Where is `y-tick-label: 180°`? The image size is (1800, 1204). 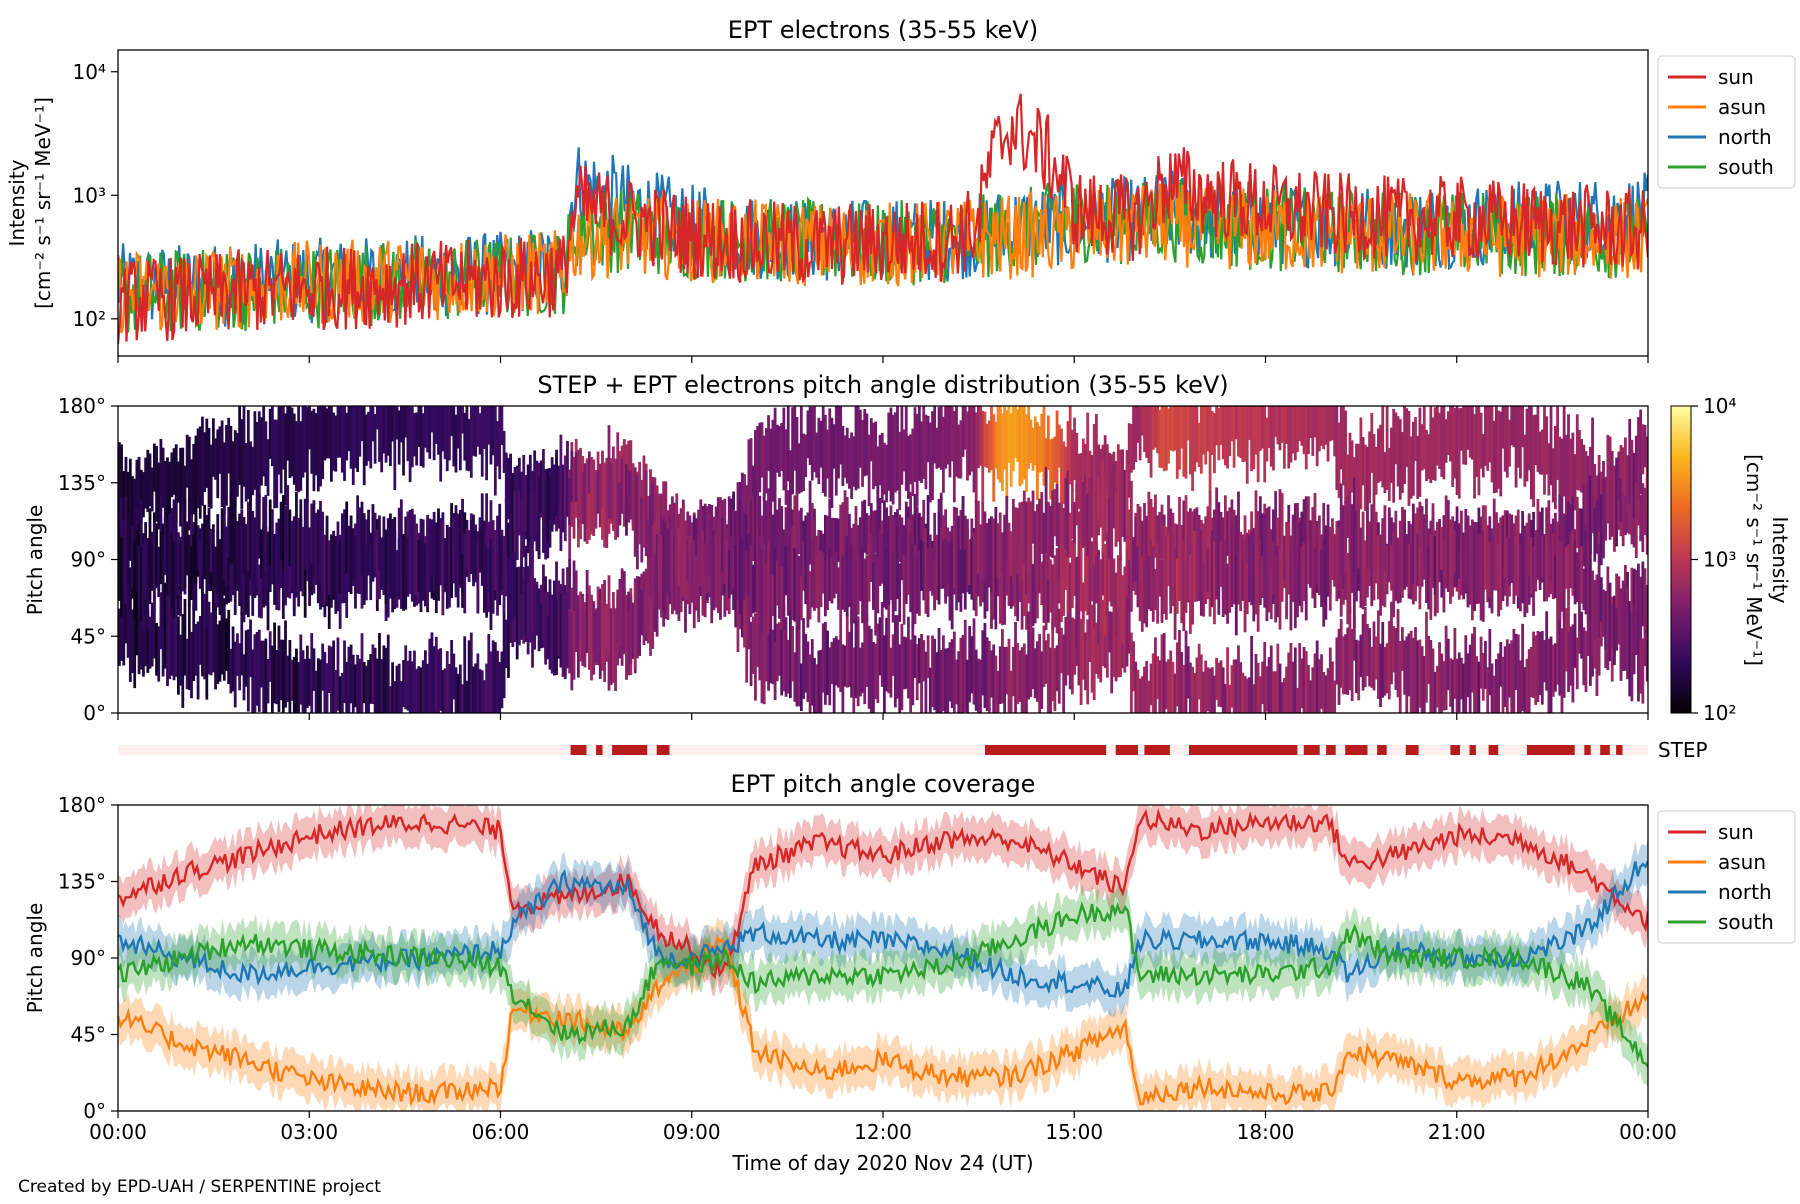 y-tick-label: 180° is located at coordinates (82, 805).